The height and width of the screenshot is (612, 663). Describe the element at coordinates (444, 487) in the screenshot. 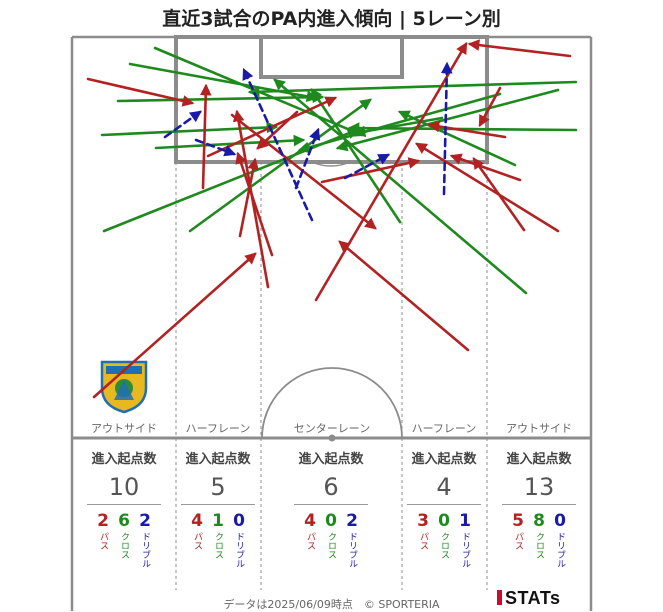

I see `lane-total: 4` at that location.